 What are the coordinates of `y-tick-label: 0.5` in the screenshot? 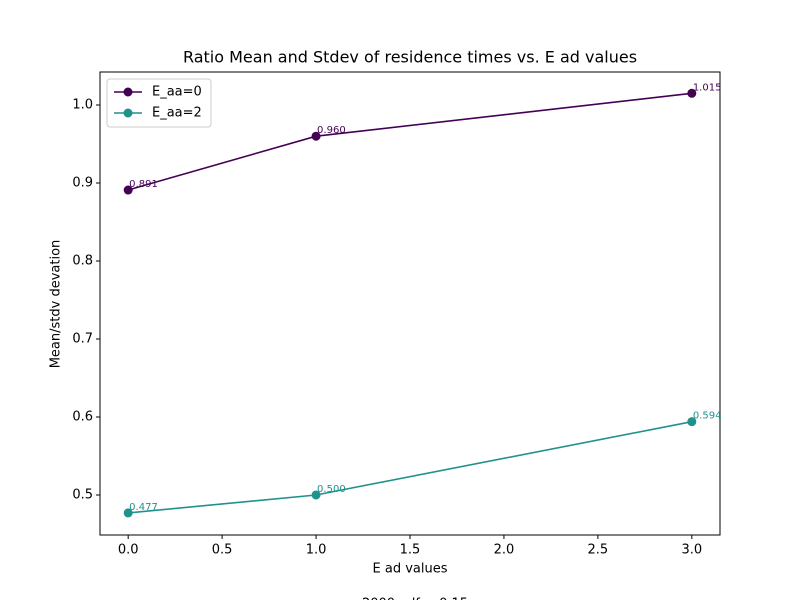 It's located at (82, 494).